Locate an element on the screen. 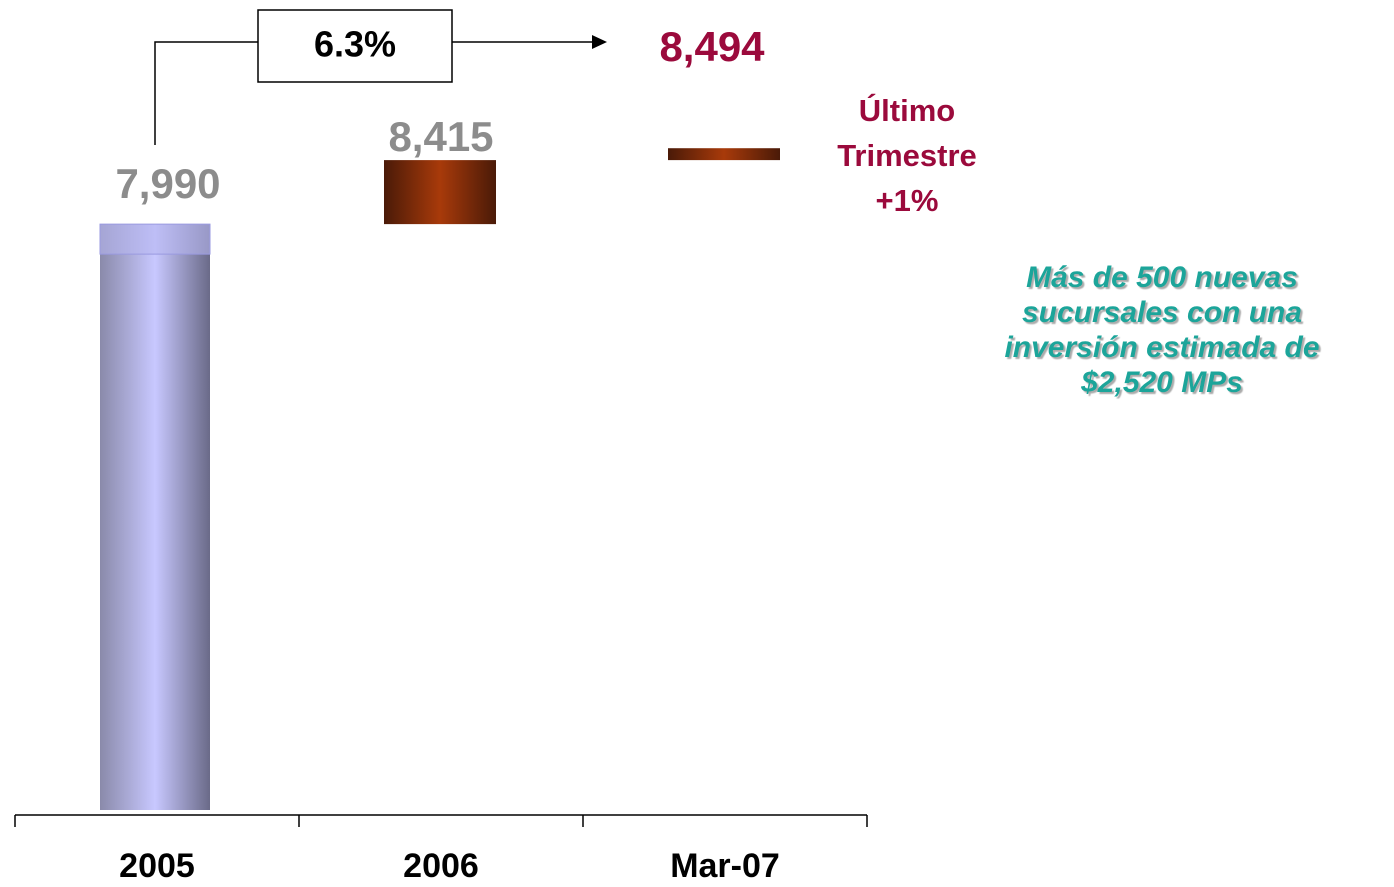 This screenshot has width=1394, height=887. growth-box is located at coordinates (355, 46).